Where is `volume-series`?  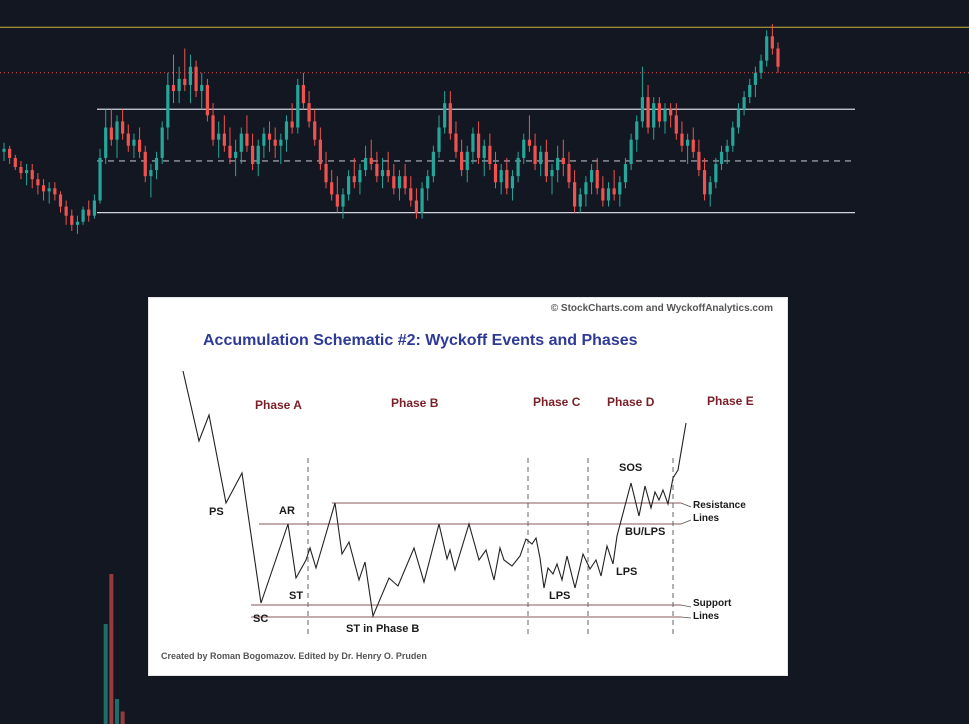
volume-series is located at coordinates (114, 649).